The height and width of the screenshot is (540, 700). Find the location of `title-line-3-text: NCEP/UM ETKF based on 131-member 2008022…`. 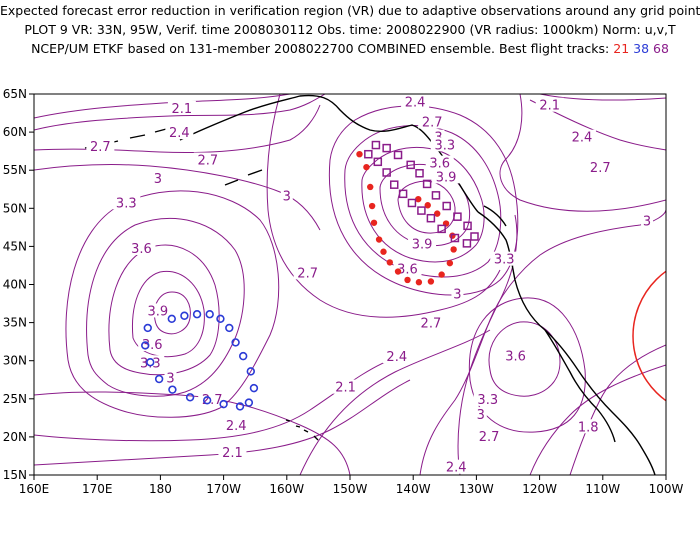

title-line-3-text: NCEP/UM ETKF based on 131-member 2008022… is located at coordinates (320, 48).